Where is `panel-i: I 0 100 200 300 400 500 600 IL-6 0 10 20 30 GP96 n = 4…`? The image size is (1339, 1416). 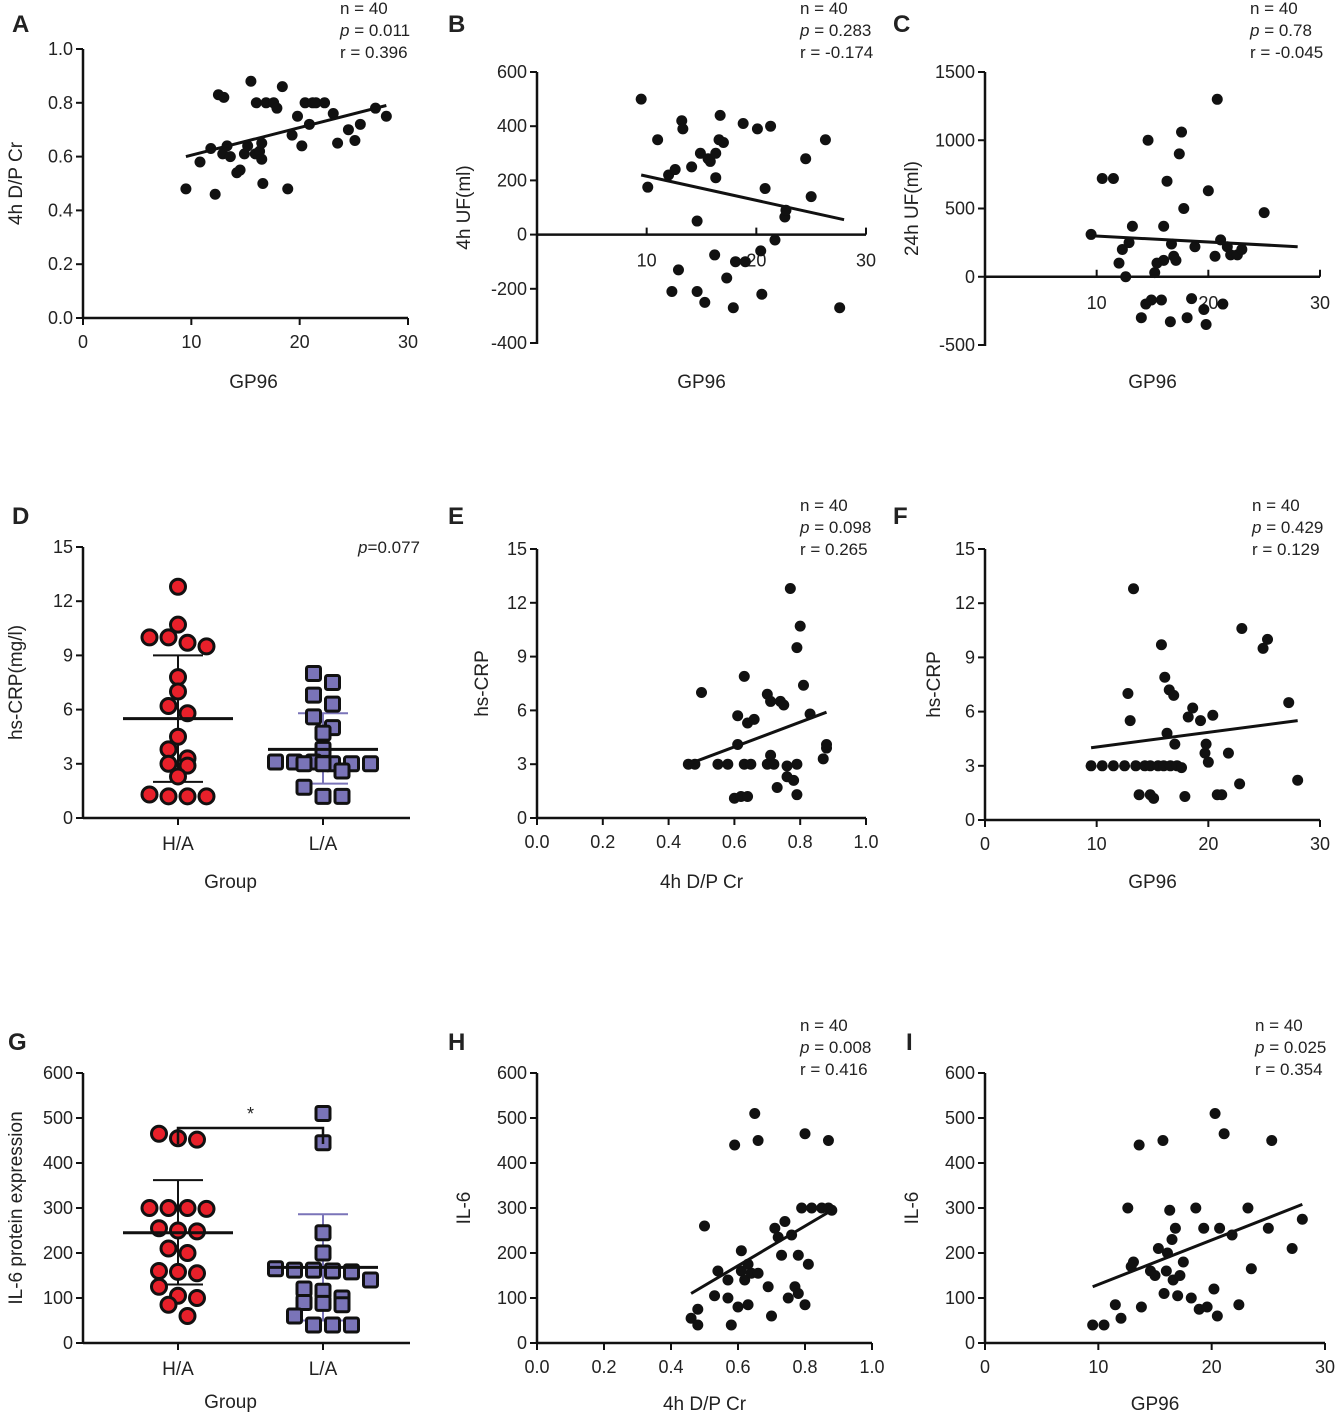 panel-i: I 0 100 200 300 400 500 600 IL-6 0 10 20 30 GP96 n = 4… is located at coordinates (1118, 1215).